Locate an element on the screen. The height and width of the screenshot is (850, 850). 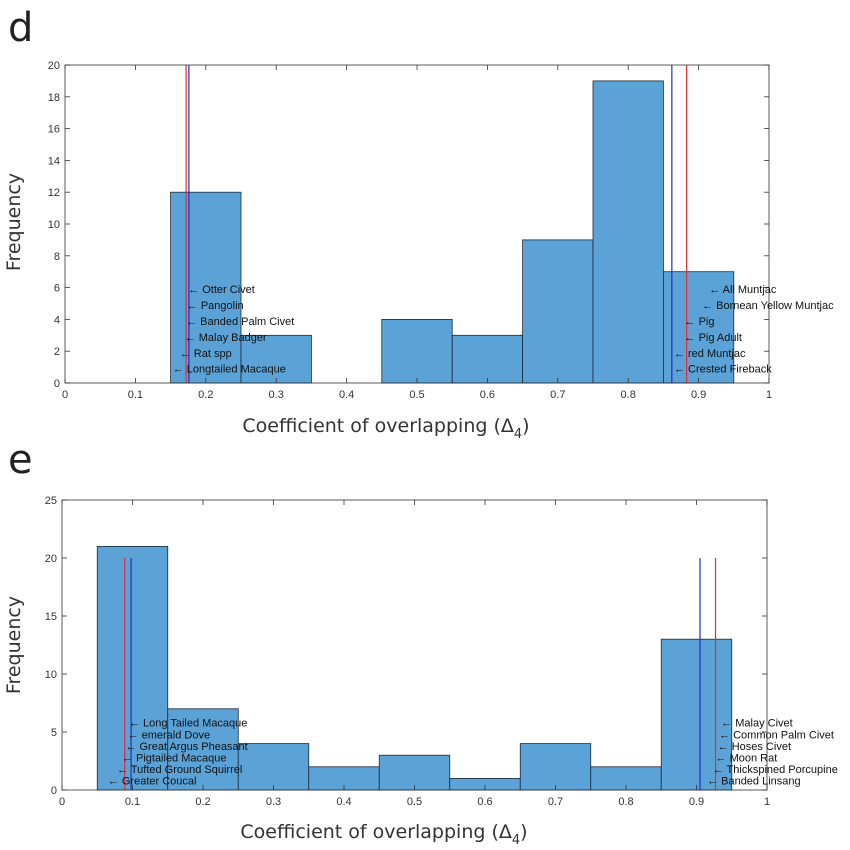
y-tick-label: 25 is located at coordinates (51, 501).